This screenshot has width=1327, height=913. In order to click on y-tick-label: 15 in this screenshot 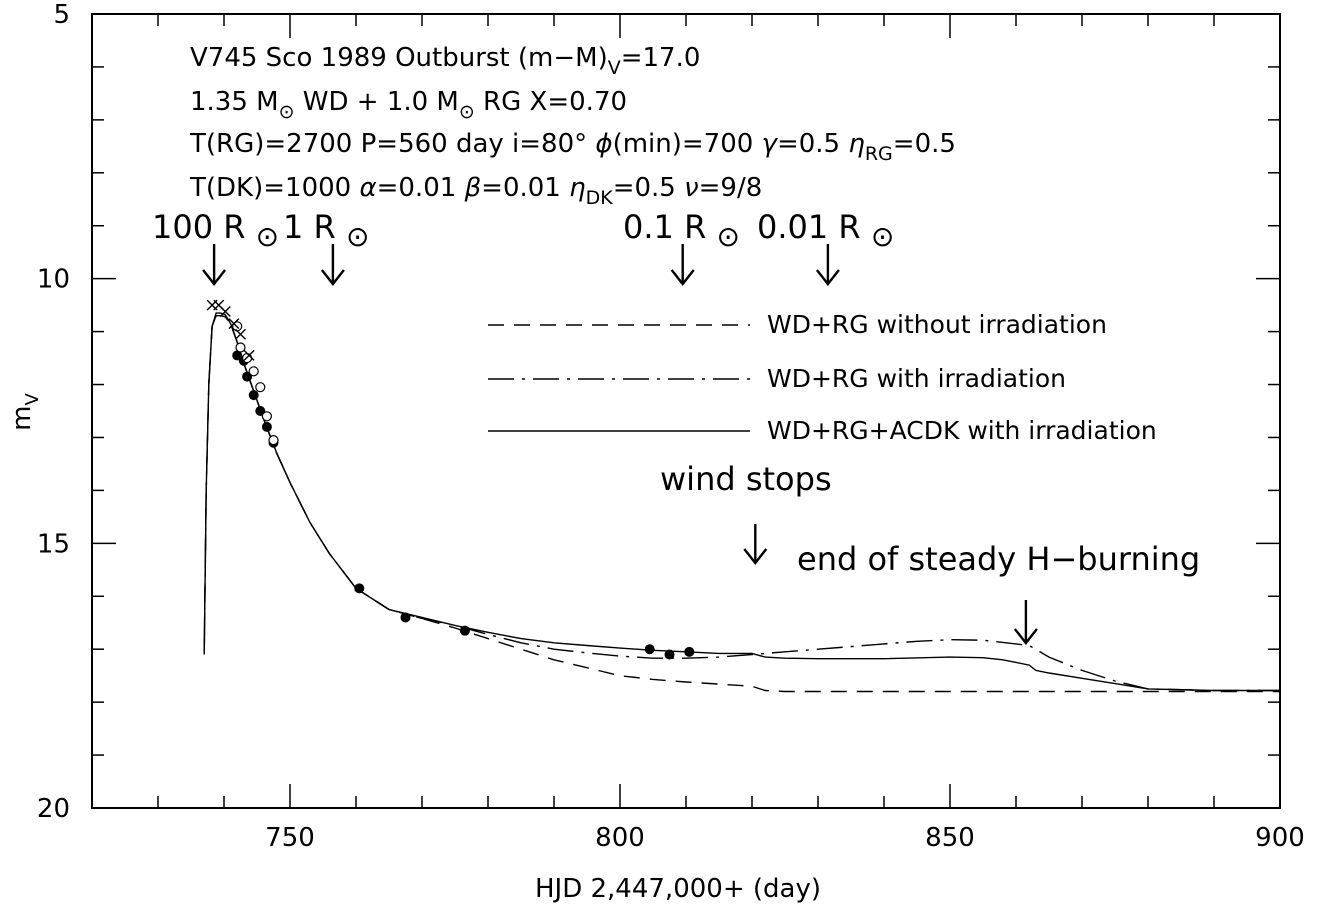, I will do `click(53, 544)`.